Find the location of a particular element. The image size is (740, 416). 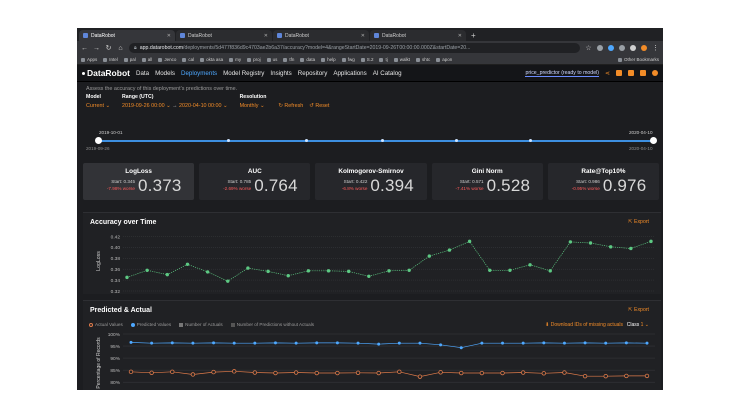

bookmark-item: my is located at coordinates (235, 59).